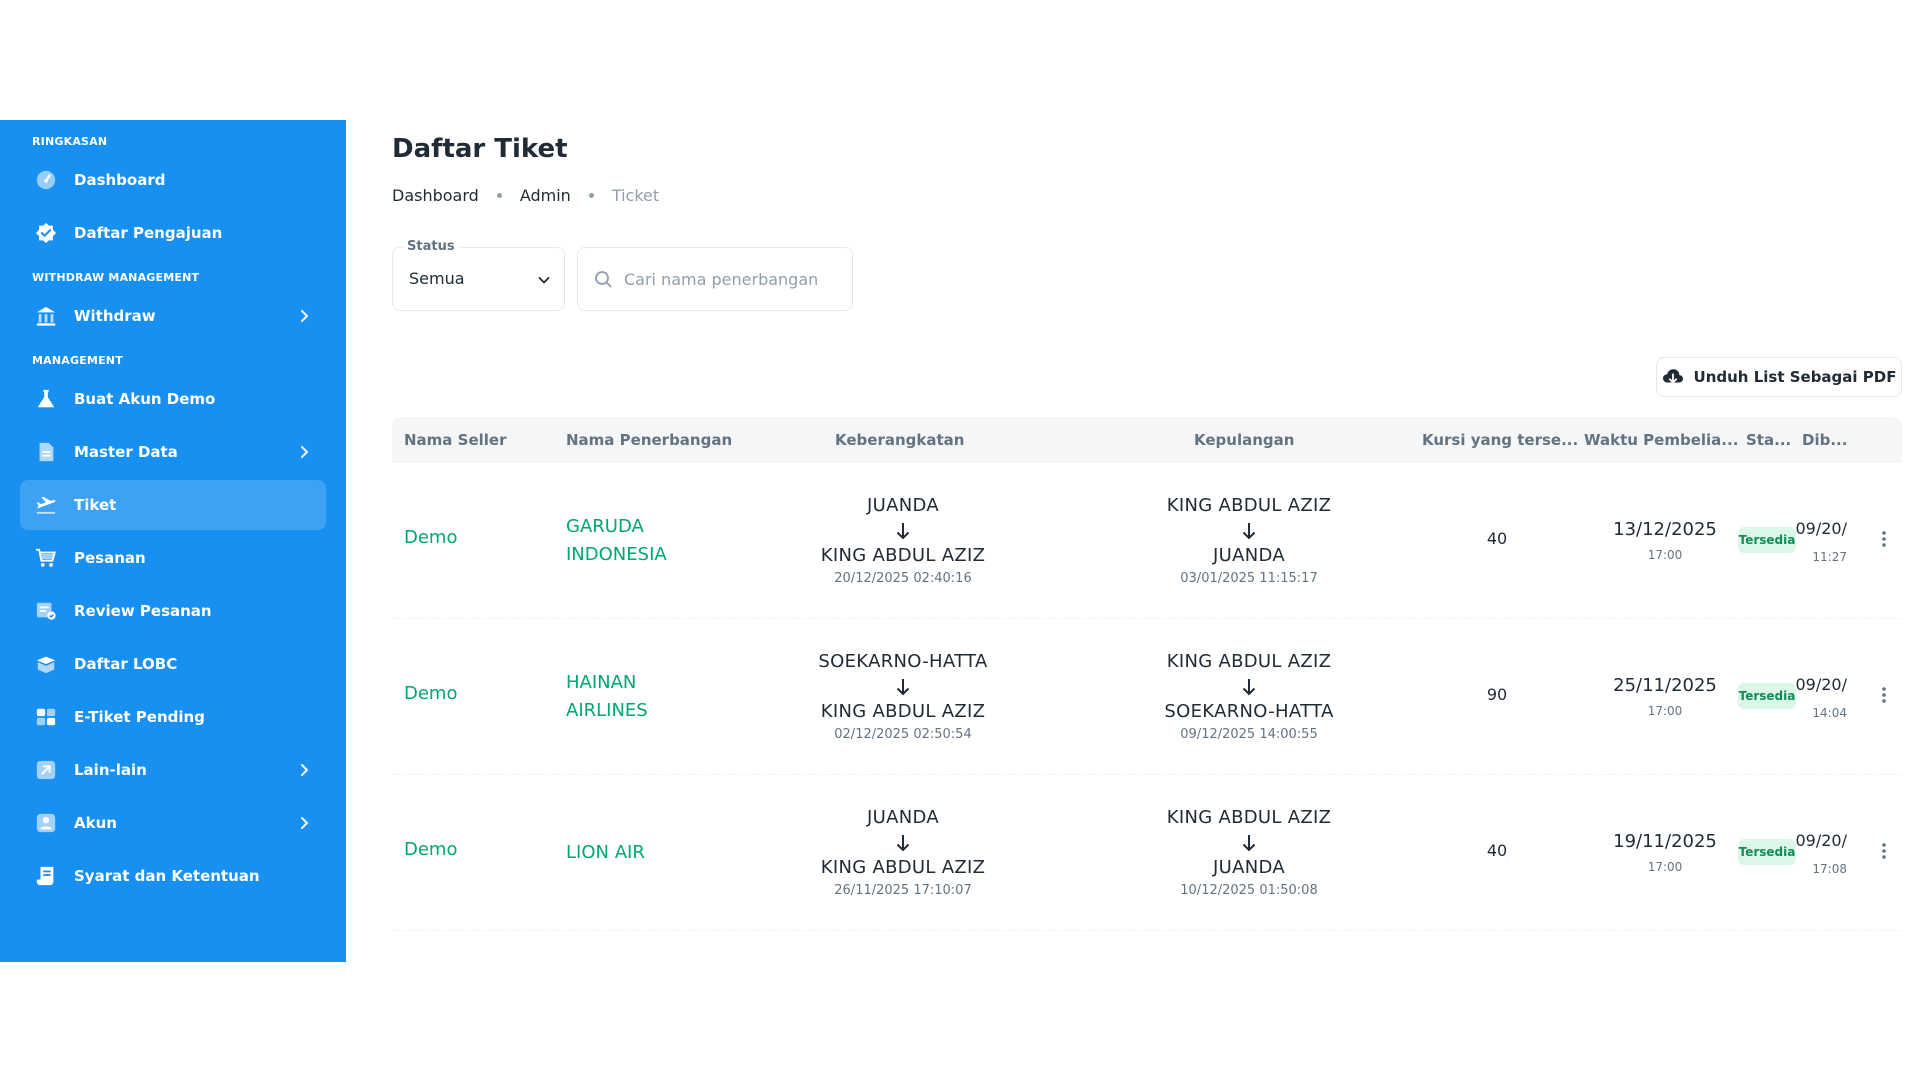  I want to click on sidebar-item-label: Dashboard, so click(120, 180).